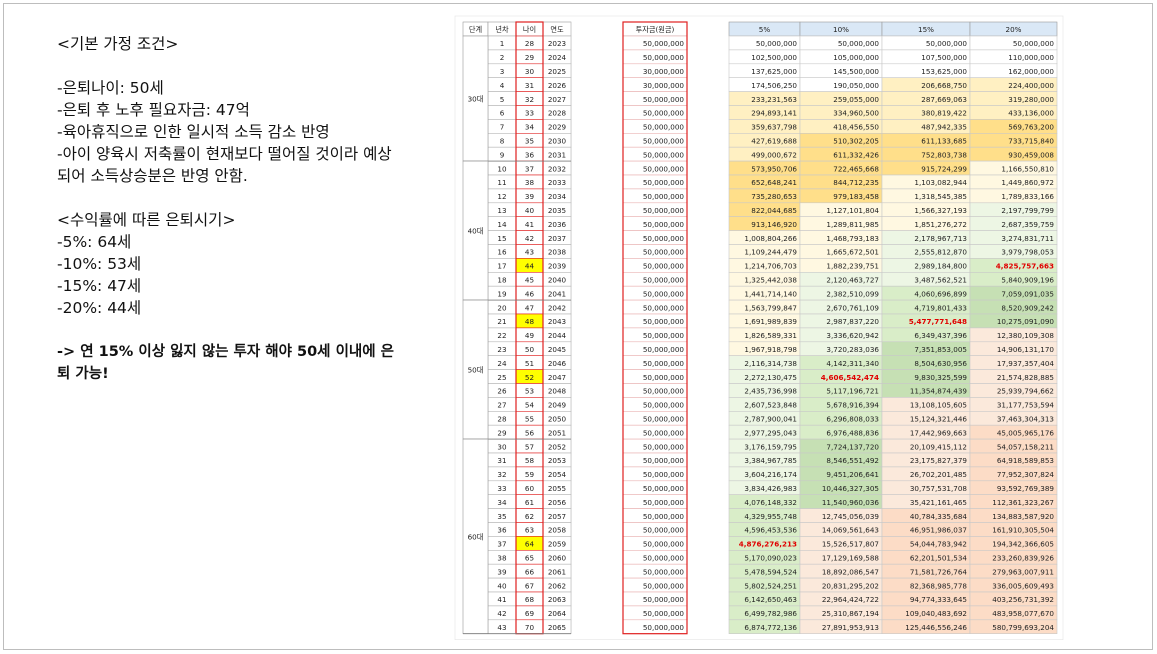 This screenshot has height=654, width=1157. Describe the element at coordinates (529, 419) in the screenshot. I see `age-value: 55` at that location.